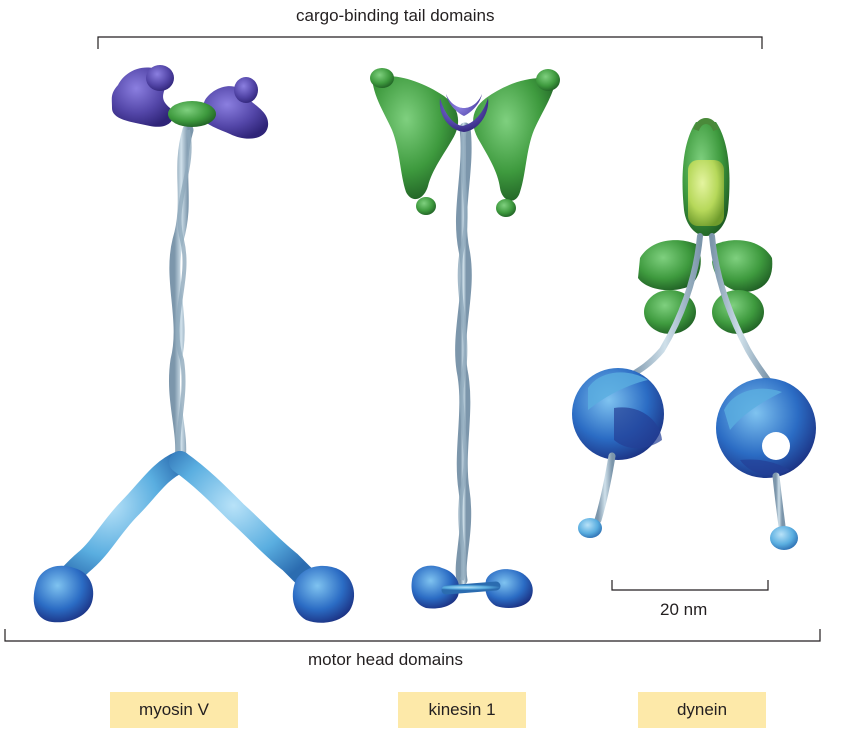 This screenshot has width=845, height=733. Describe the element at coordinates (514, 139) in the screenshot. I see `kinesin-cargo-domain-right` at that location.